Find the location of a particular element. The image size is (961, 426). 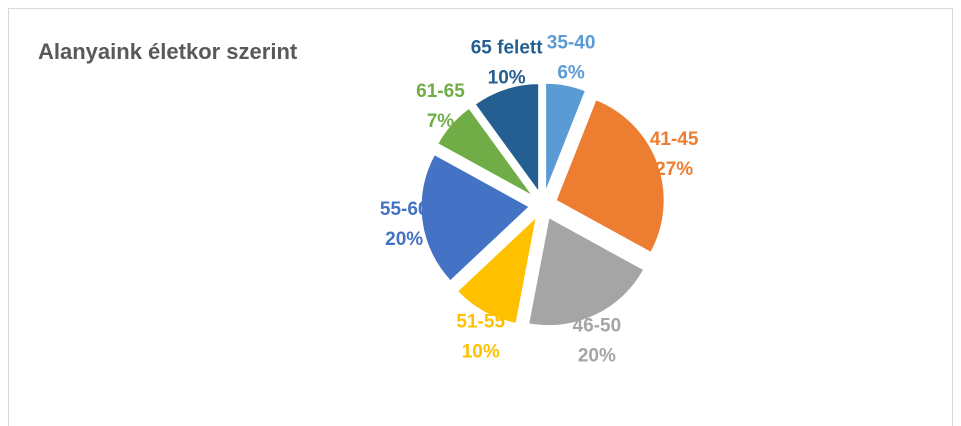

slice-value-label: 27% is located at coordinates (674, 169).